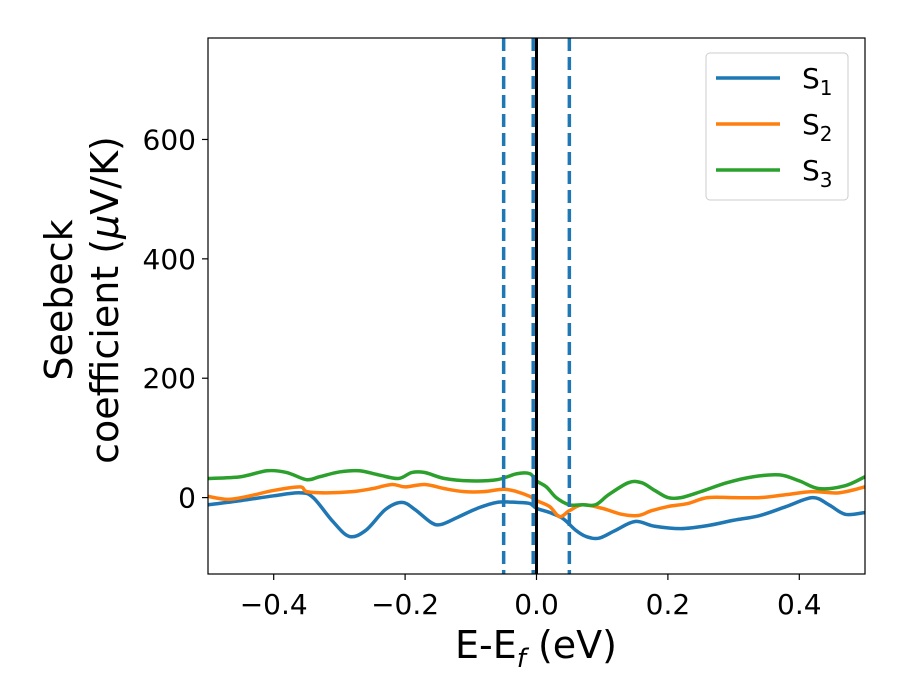 This screenshot has width=900, height=700. I want to click on x-tick-label: −0.2, so click(405, 604).